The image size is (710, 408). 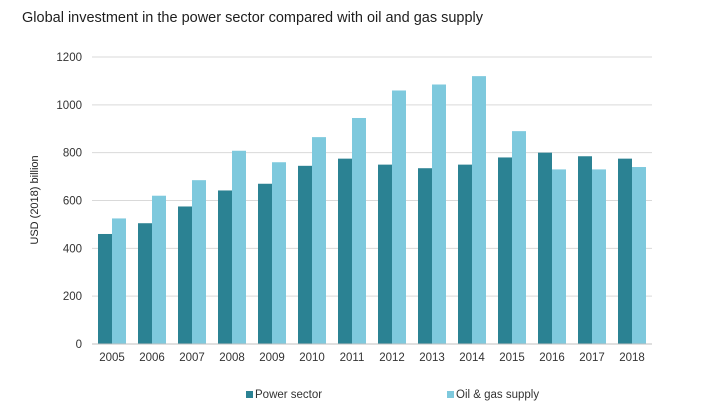 What do you see at coordinates (69, 106) in the screenshot?
I see `y-tick-label: 1000` at bounding box center [69, 106].